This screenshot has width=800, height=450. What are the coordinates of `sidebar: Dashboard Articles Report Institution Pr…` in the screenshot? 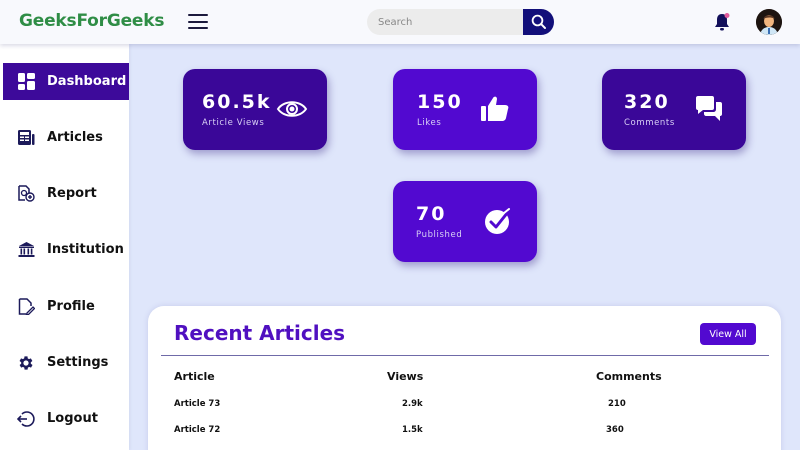 It's located at (64, 247).